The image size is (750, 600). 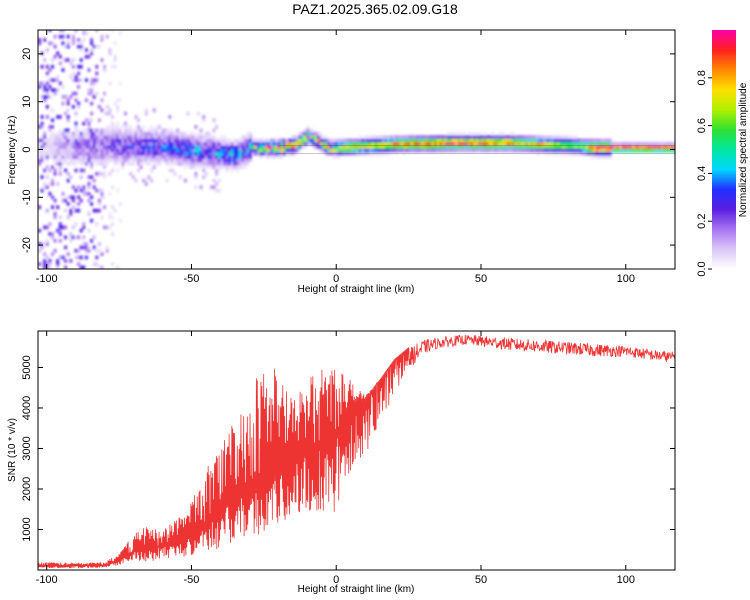 What do you see at coordinates (47, 279) in the screenshot?
I see `x-tick-label: -100` at bounding box center [47, 279].